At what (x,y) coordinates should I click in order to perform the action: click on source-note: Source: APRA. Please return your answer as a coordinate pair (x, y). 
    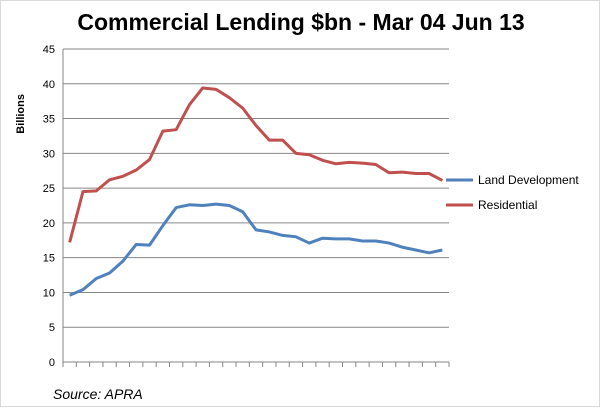
    Looking at the image, I should click on (98, 394).